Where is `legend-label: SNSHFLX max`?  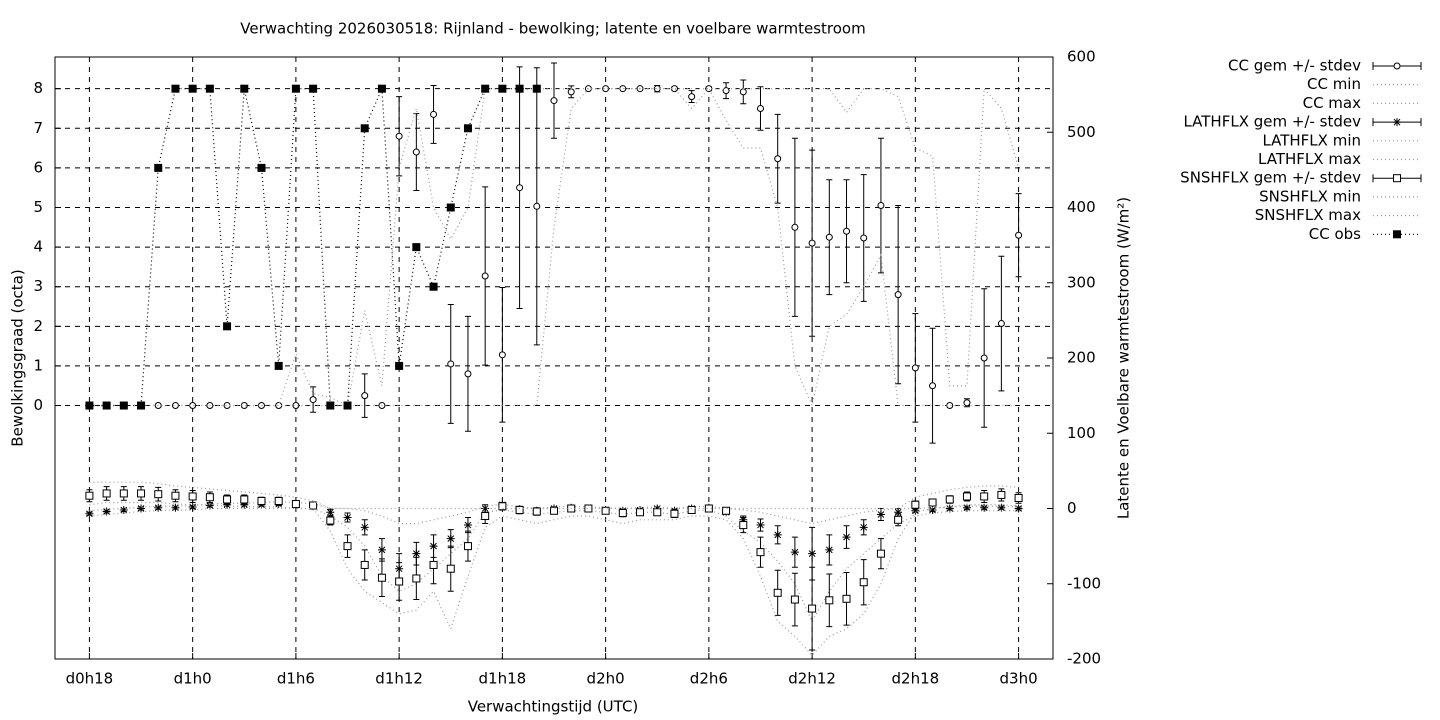 legend-label: SNSHFLX max is located at coordinates (1308, 215).